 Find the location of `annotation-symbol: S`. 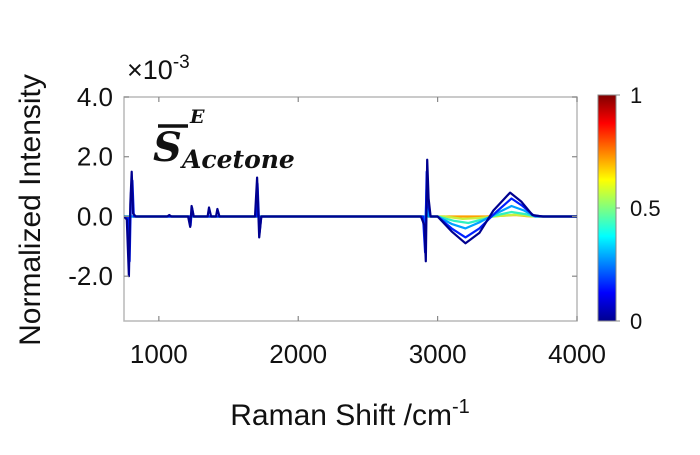

annotation-symbol: S is located at coordinates (167, 147).